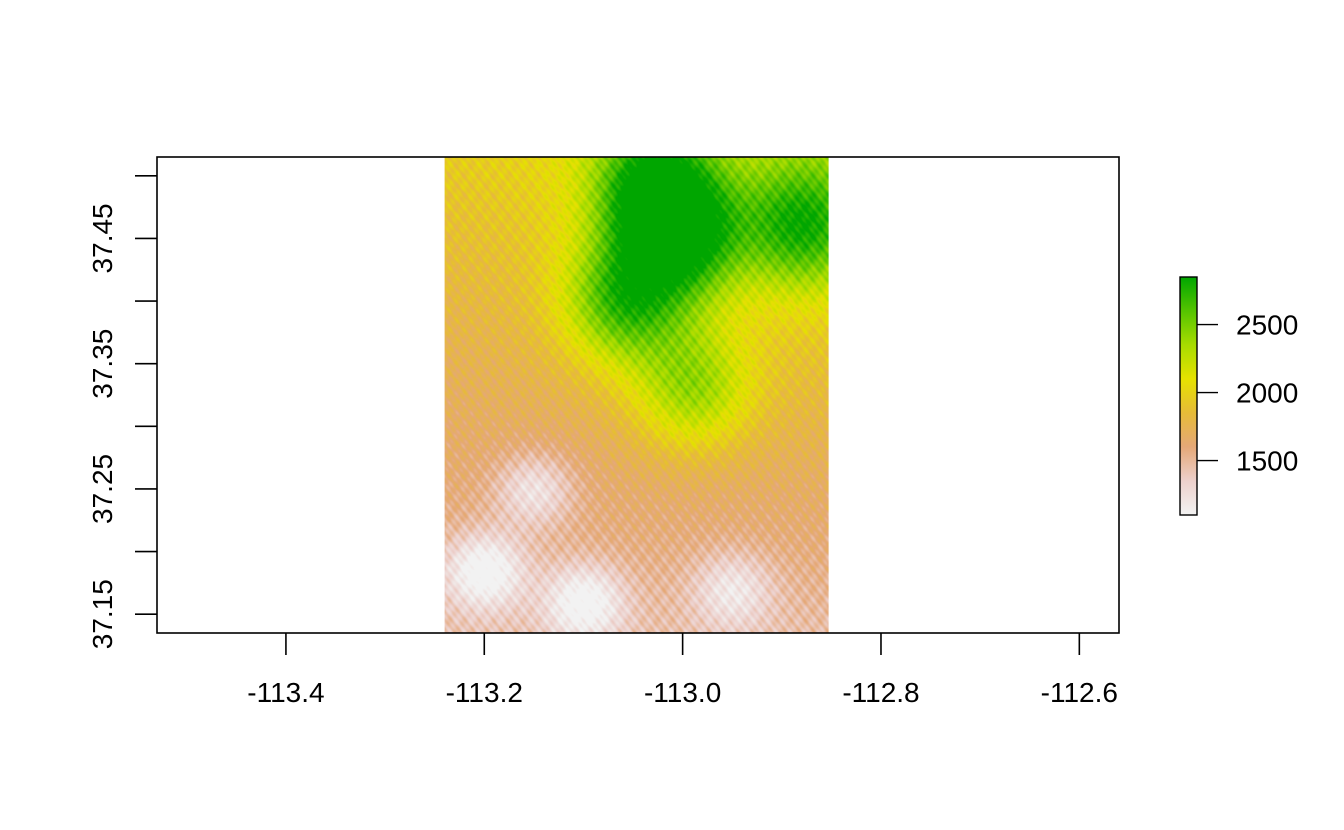  I want to click on x-tick-label: -112.8, so click(880, 692).